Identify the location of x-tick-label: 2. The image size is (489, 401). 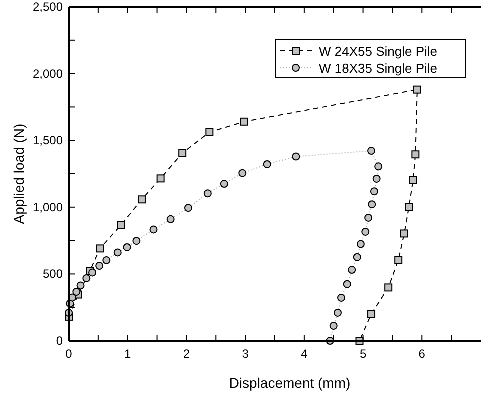
(186, 354).